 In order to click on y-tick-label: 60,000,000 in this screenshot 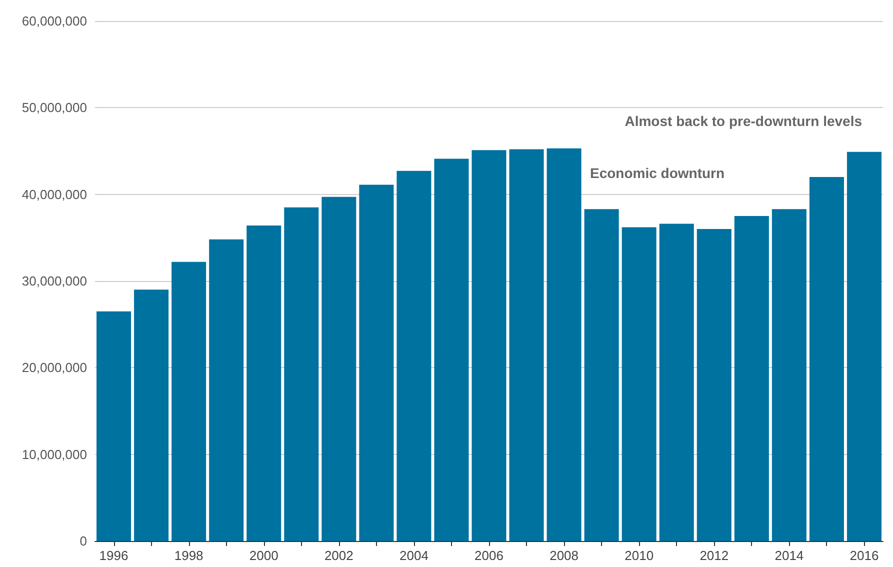, I will do `click(54, 21)`.